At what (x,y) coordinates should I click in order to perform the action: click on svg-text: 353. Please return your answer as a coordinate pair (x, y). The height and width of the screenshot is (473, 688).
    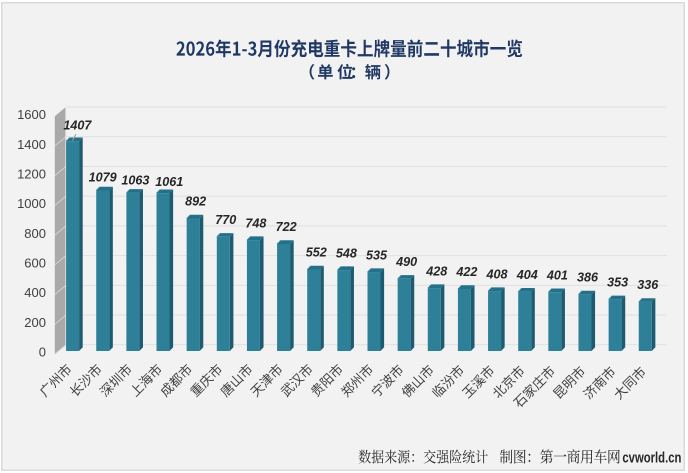
    Looking at the image, I should click on (617, 283).